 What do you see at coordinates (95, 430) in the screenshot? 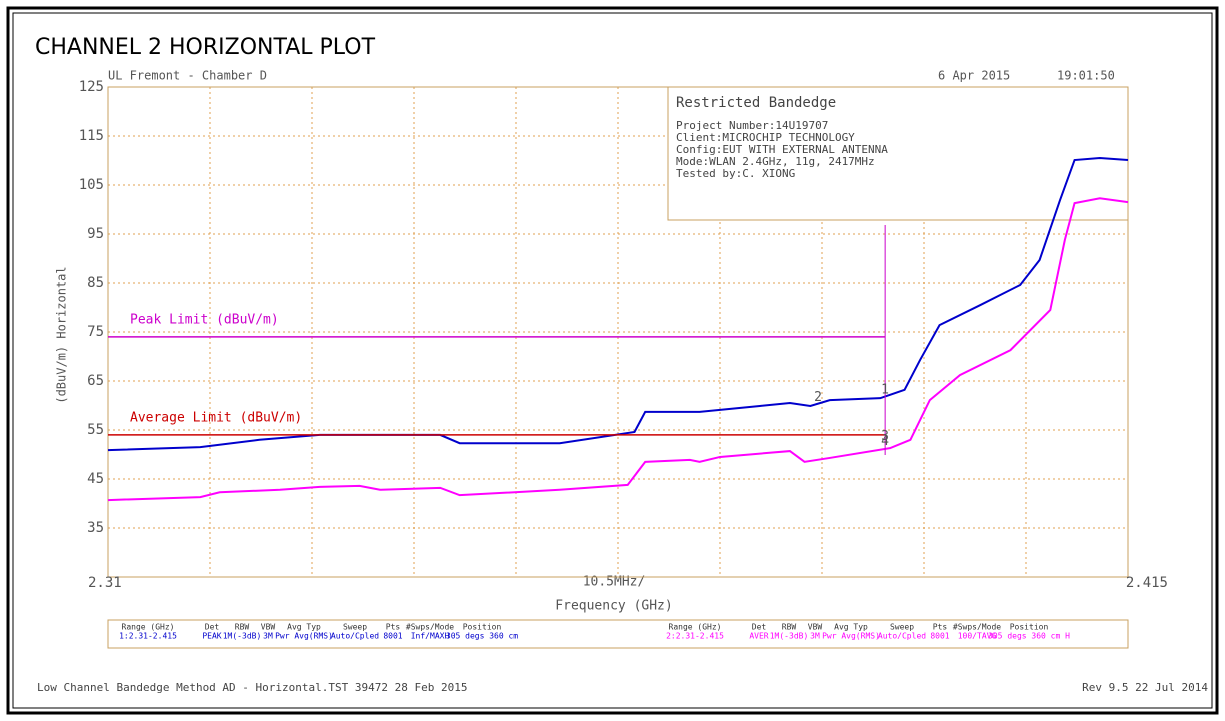
I see `y-tick-label: 55` at bounding box center [95, 430].